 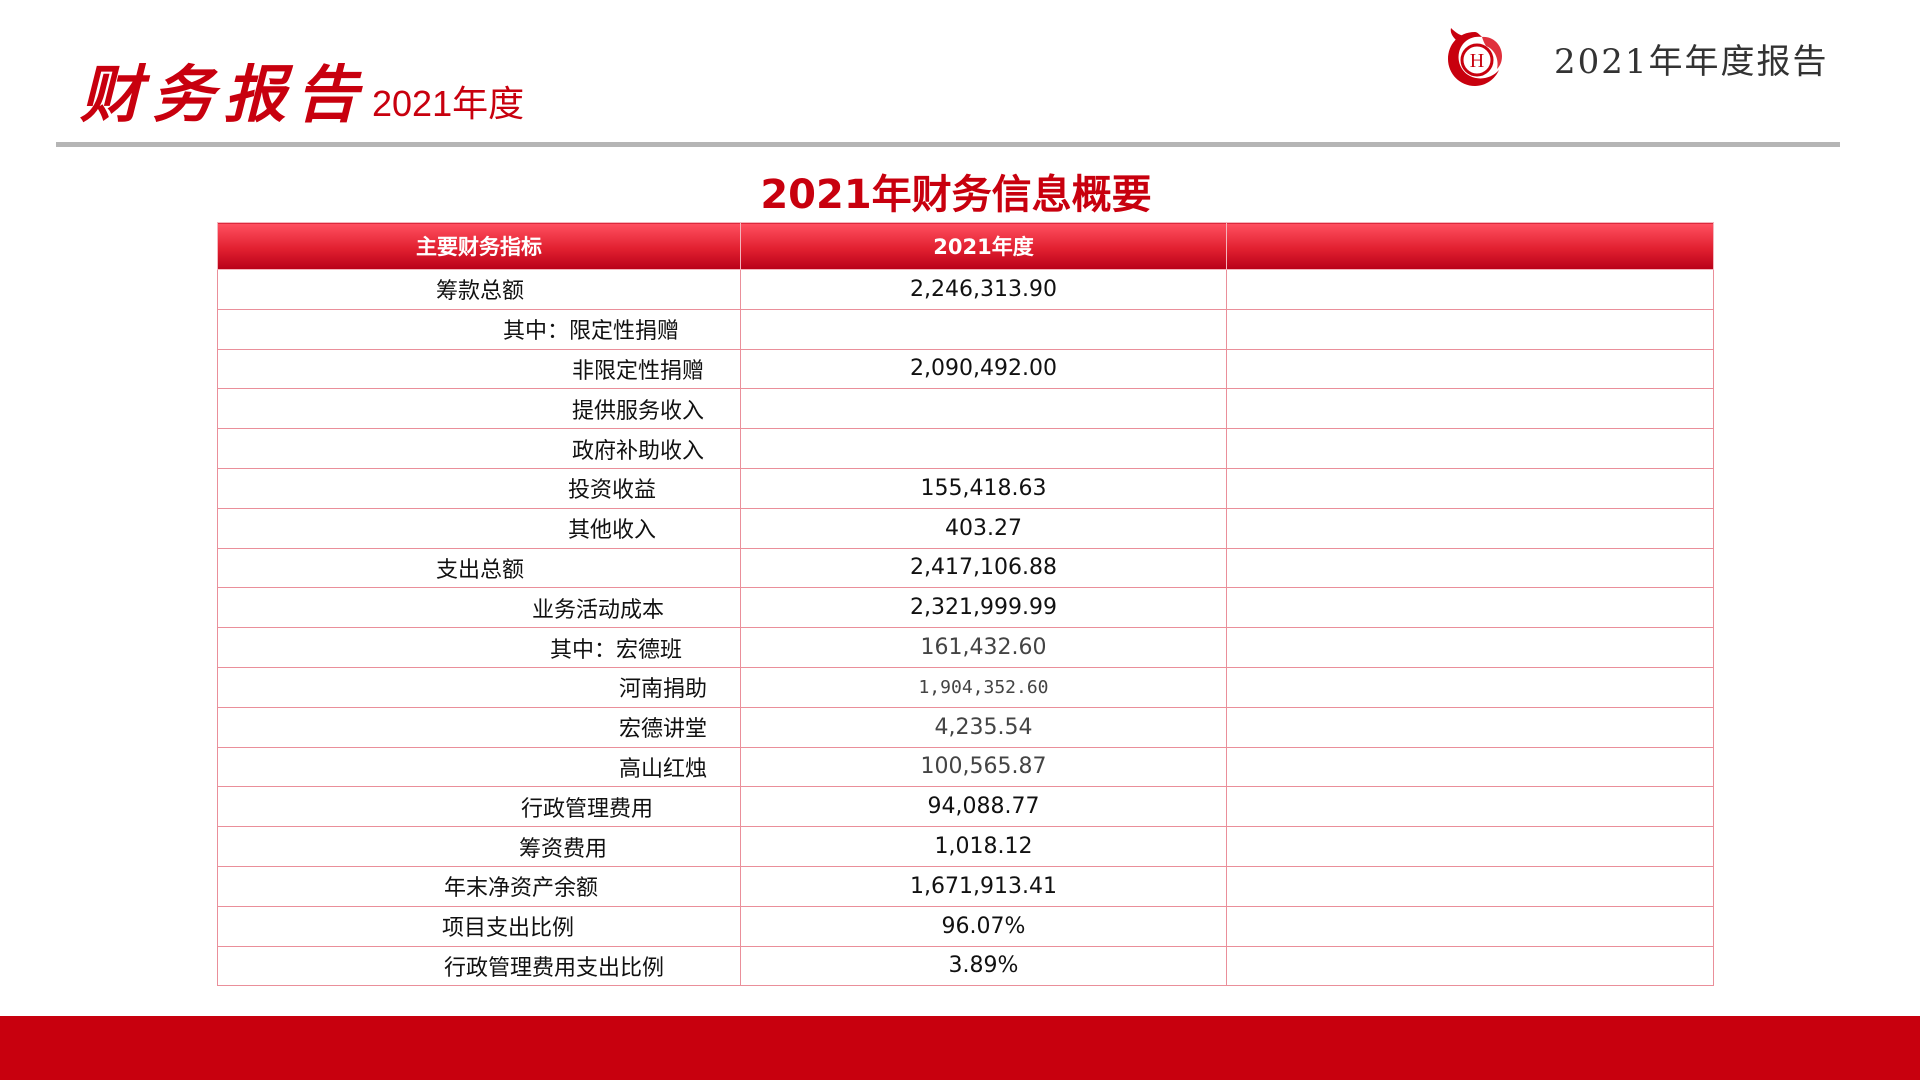 What do you see at coordinates (448, 103) in the screenshot?
I see `report-title-year: 2021年度` at bounding box center [448, 103].